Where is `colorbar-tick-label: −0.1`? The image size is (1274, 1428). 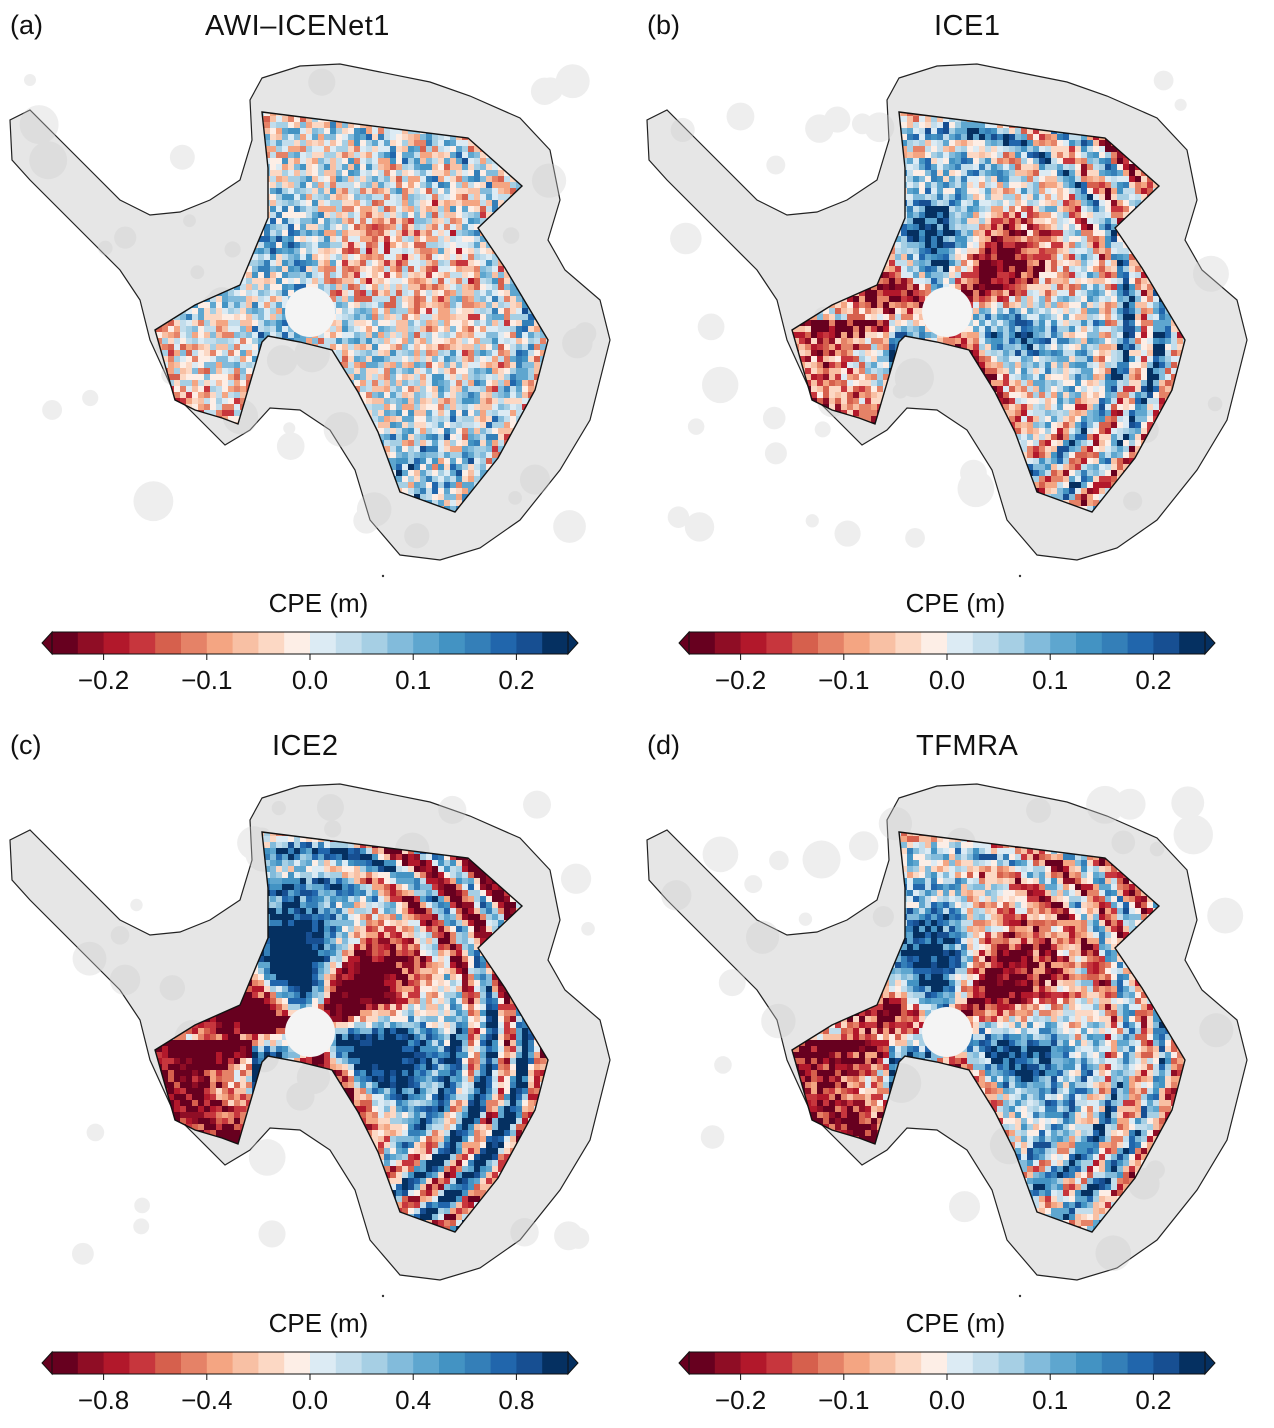 colorbar-tick-label: −0.1 is located at coordinates (843, 1400).